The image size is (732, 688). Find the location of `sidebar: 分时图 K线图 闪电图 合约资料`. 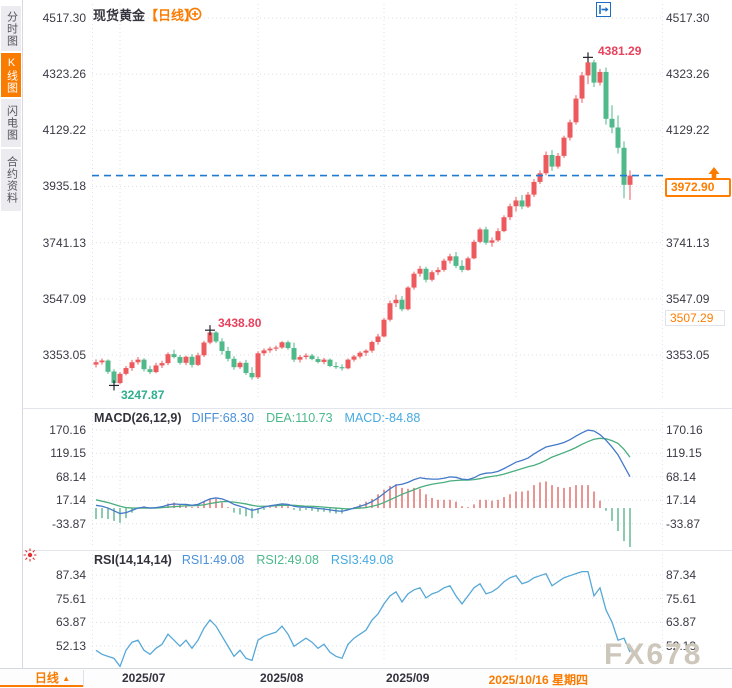

sidebar: 分时图 K线图 闪电图 合约资料 is located at coordinates (11, 334).